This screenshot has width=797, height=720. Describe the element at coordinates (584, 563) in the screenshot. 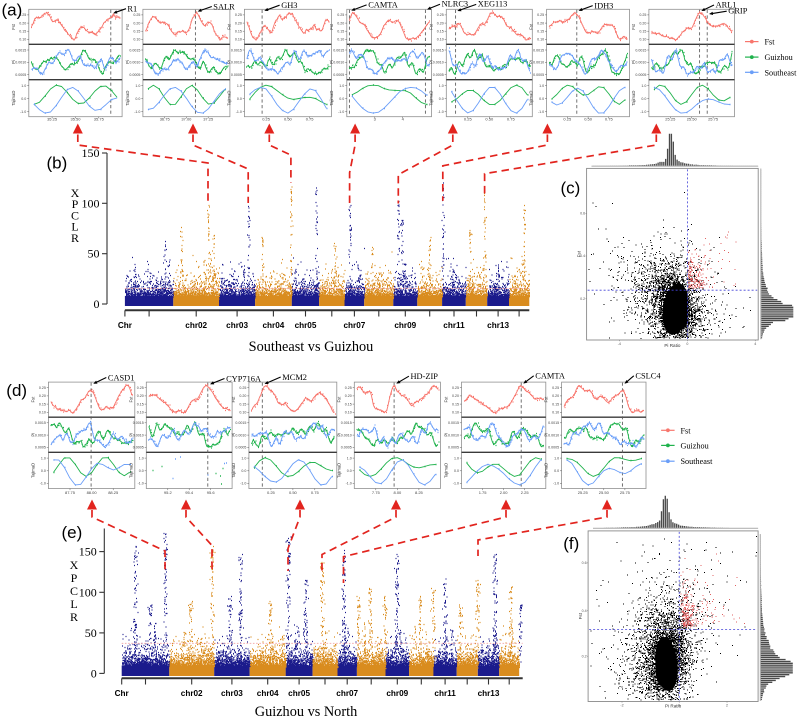

I see `svg-text: 0.6` at that location.